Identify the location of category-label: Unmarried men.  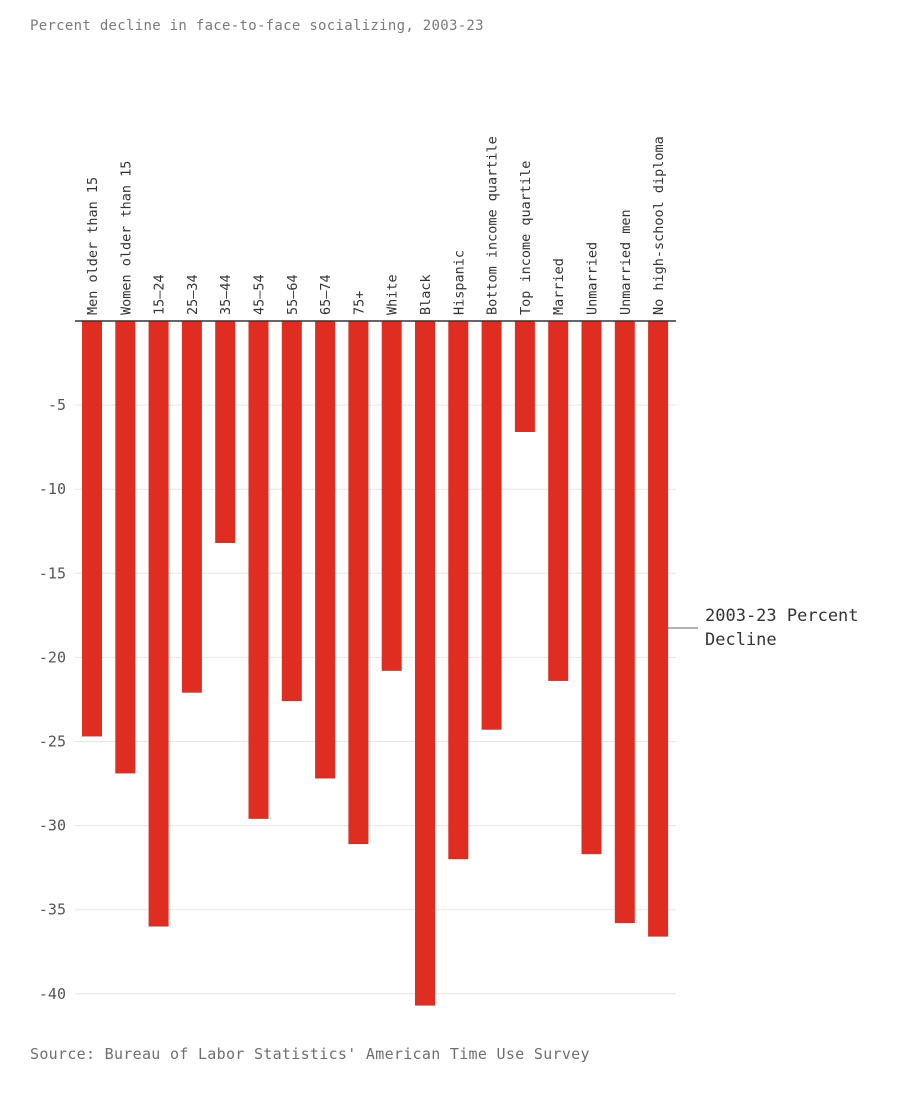
(626, 262).